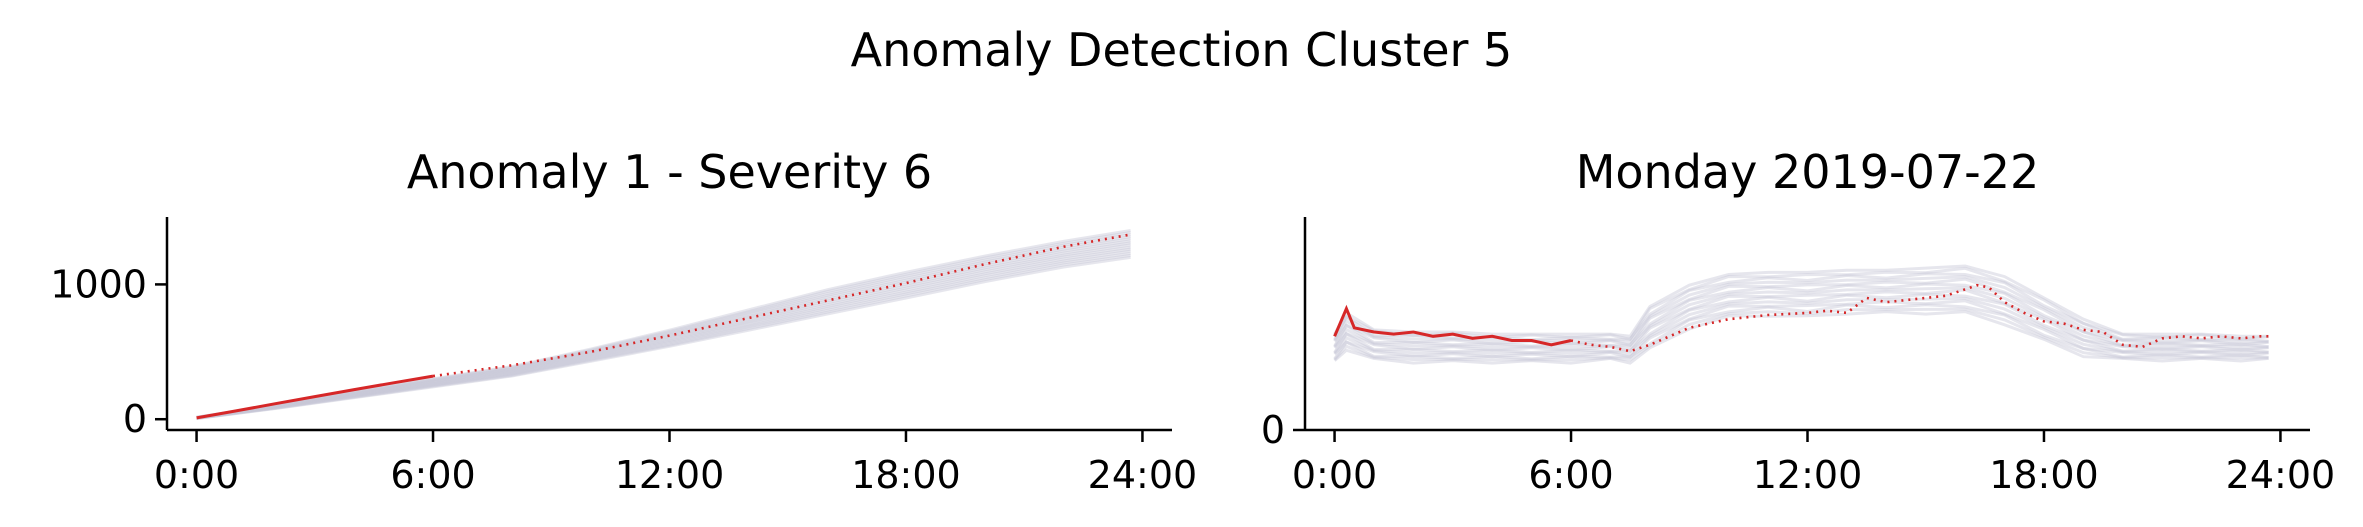  What do you see at coordinates (1919, 318) in the screenshot?
I see `right-dotted-series-line` at bounding box center [1919, 318].